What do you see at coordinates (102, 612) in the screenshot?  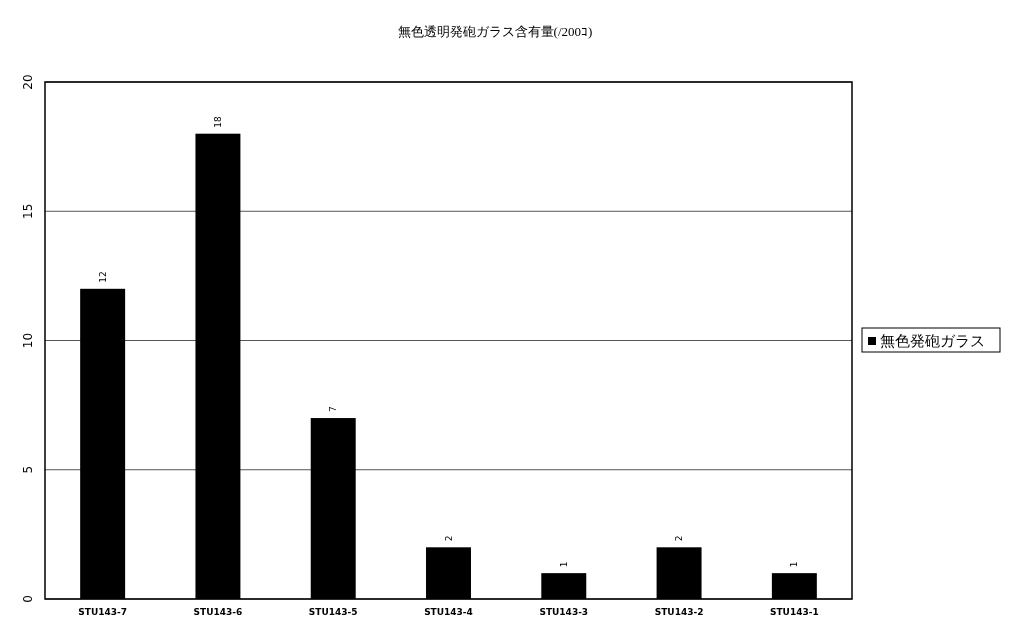 I see `x-tick-label: STU143-7` at bounding box center [102, 612].